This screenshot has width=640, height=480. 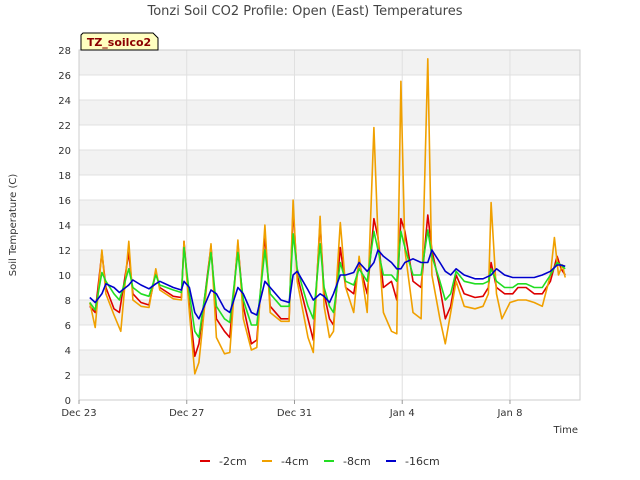 What do you see at coordinates (68, 326) in the screenshot?
I see `y-tick-label: 6` at bounding box center [68, 326].